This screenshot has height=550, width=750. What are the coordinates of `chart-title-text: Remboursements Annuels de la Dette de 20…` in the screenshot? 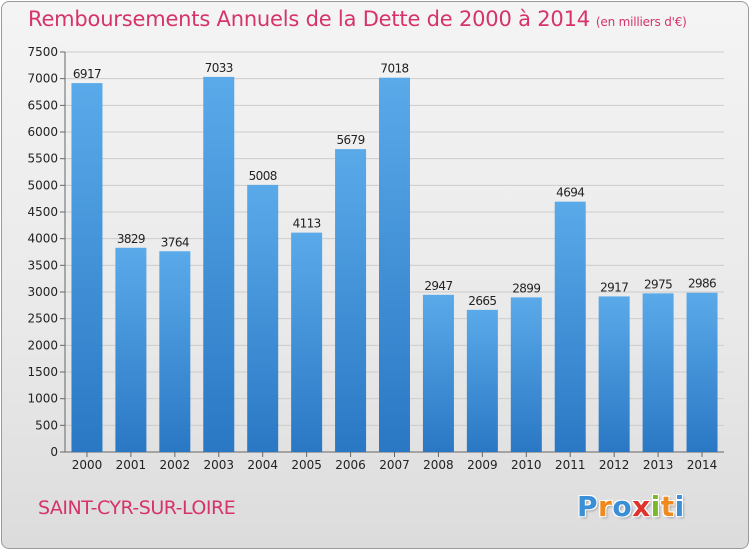 It's located at (309, 19).